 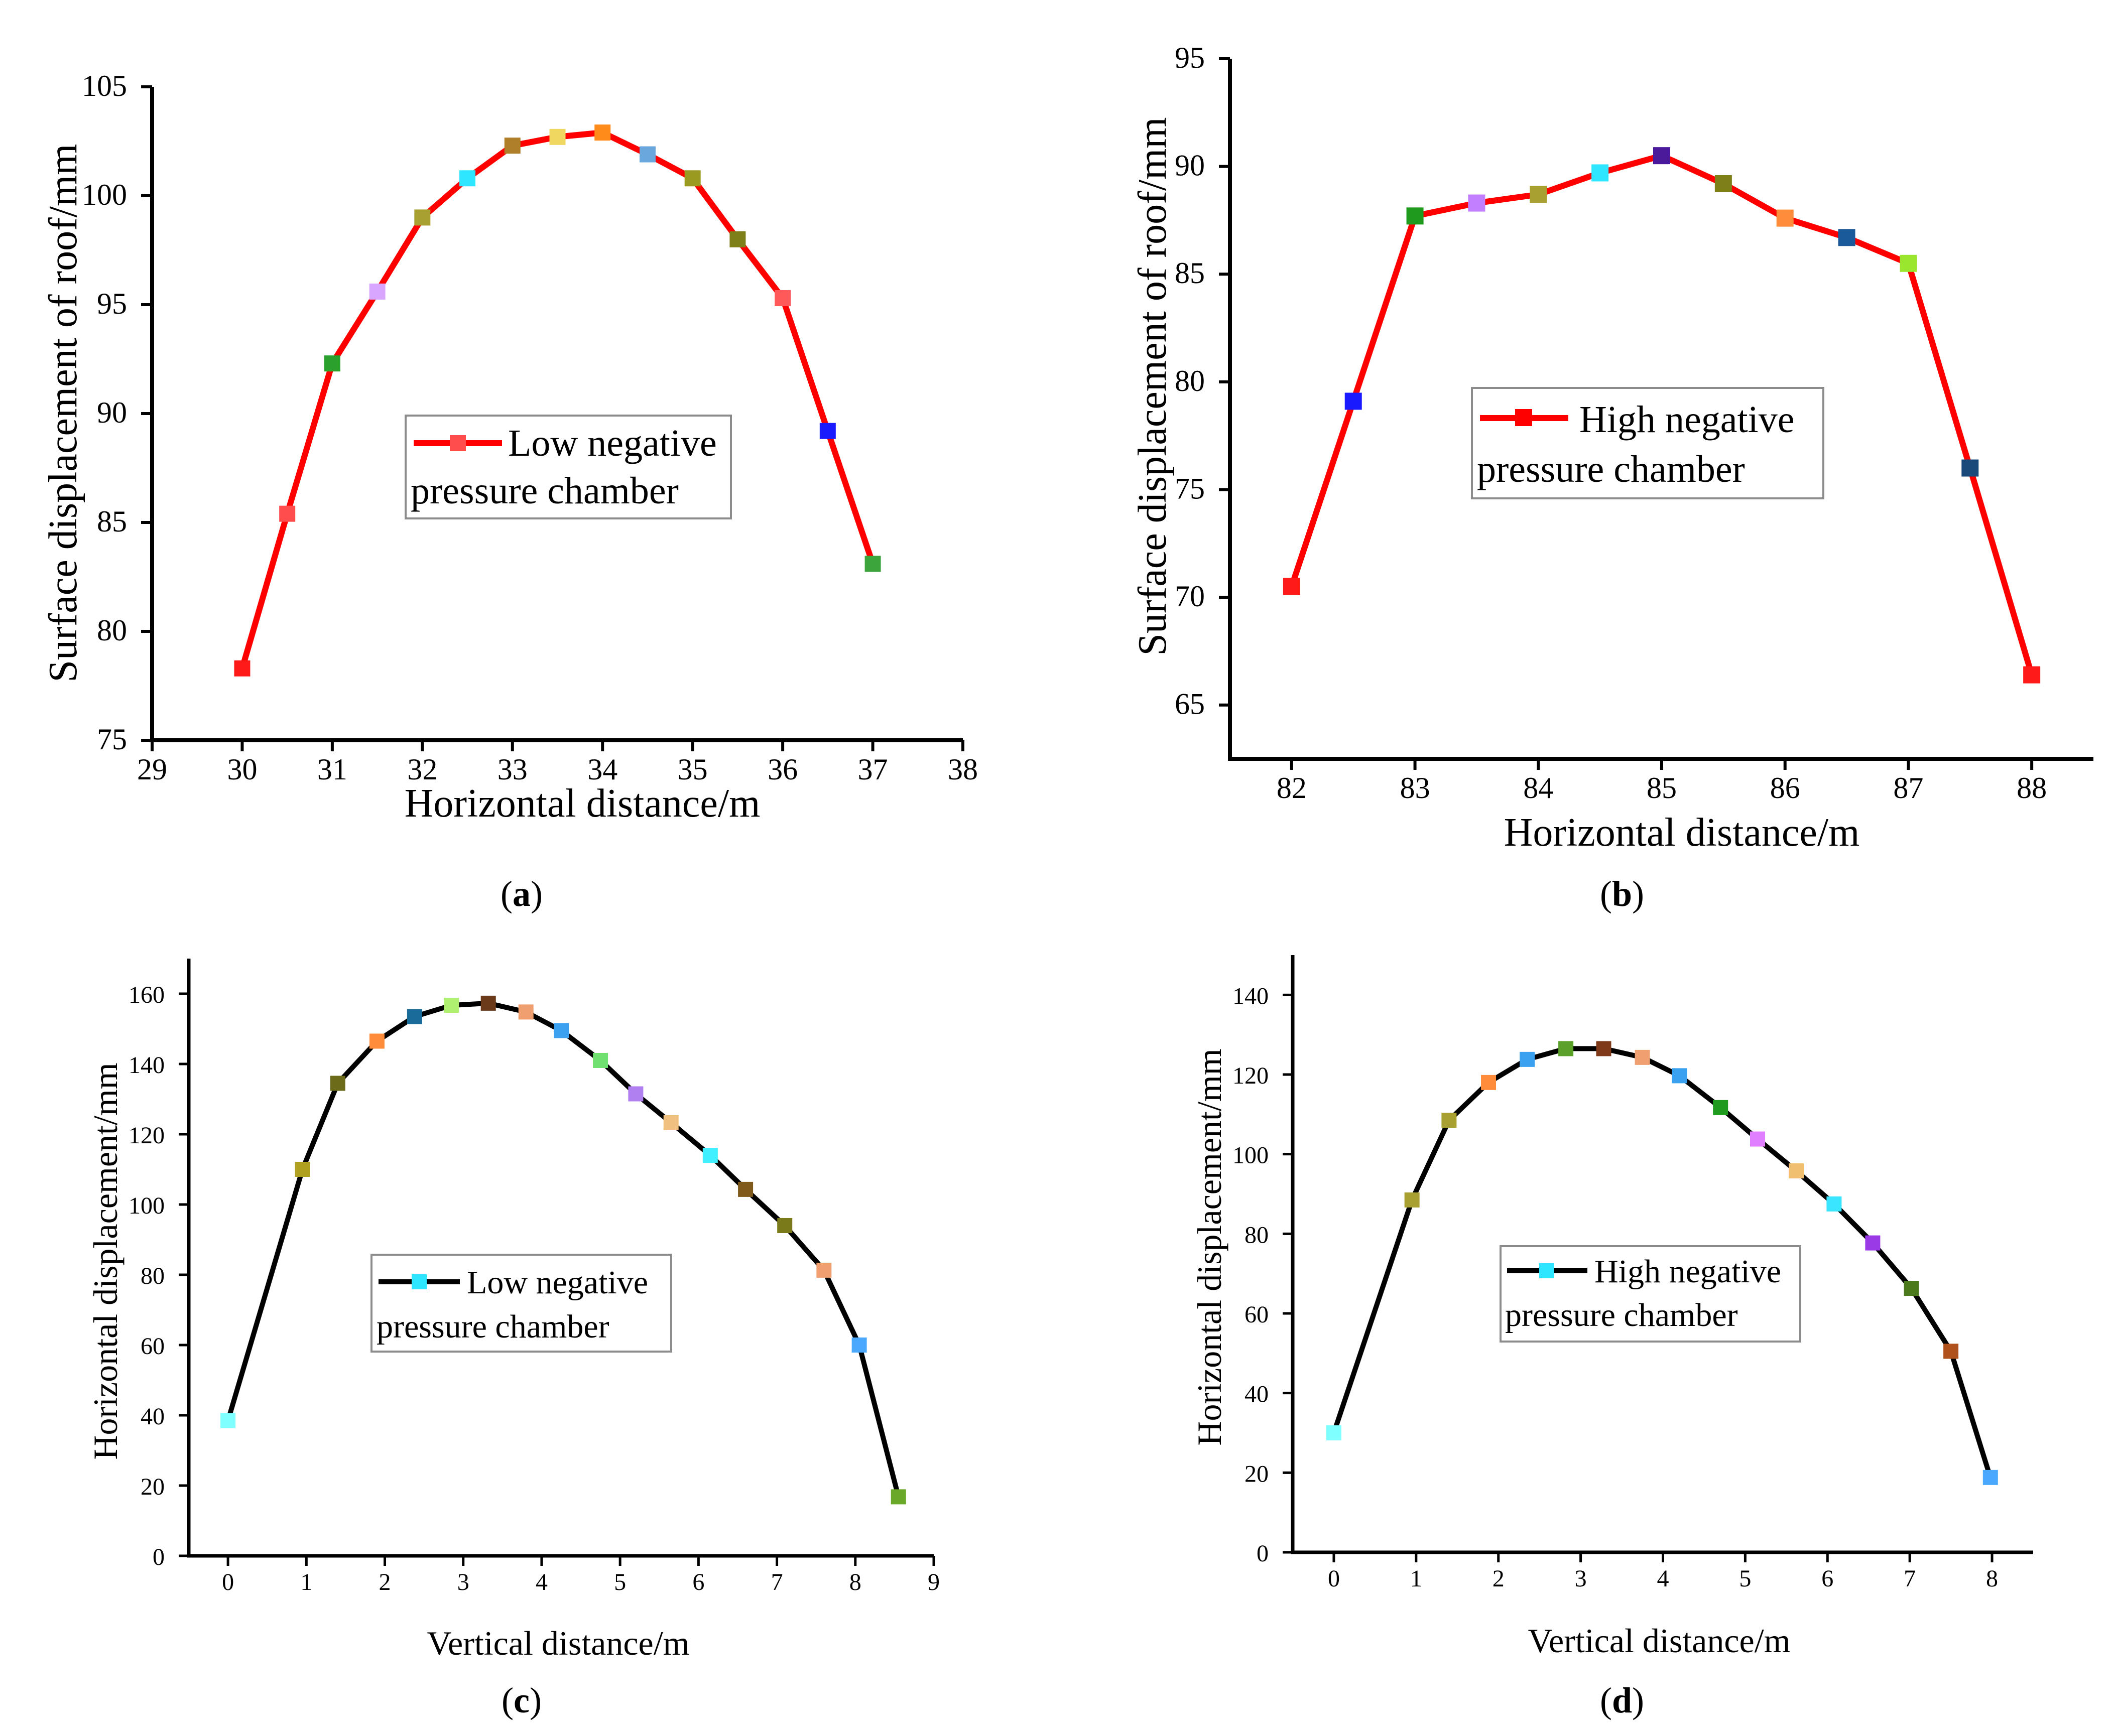 What do you see at coordinates (1250, 1075) in the screenshot?
I see `y-tick-label: 120` at bounding box center [1250, 1075].